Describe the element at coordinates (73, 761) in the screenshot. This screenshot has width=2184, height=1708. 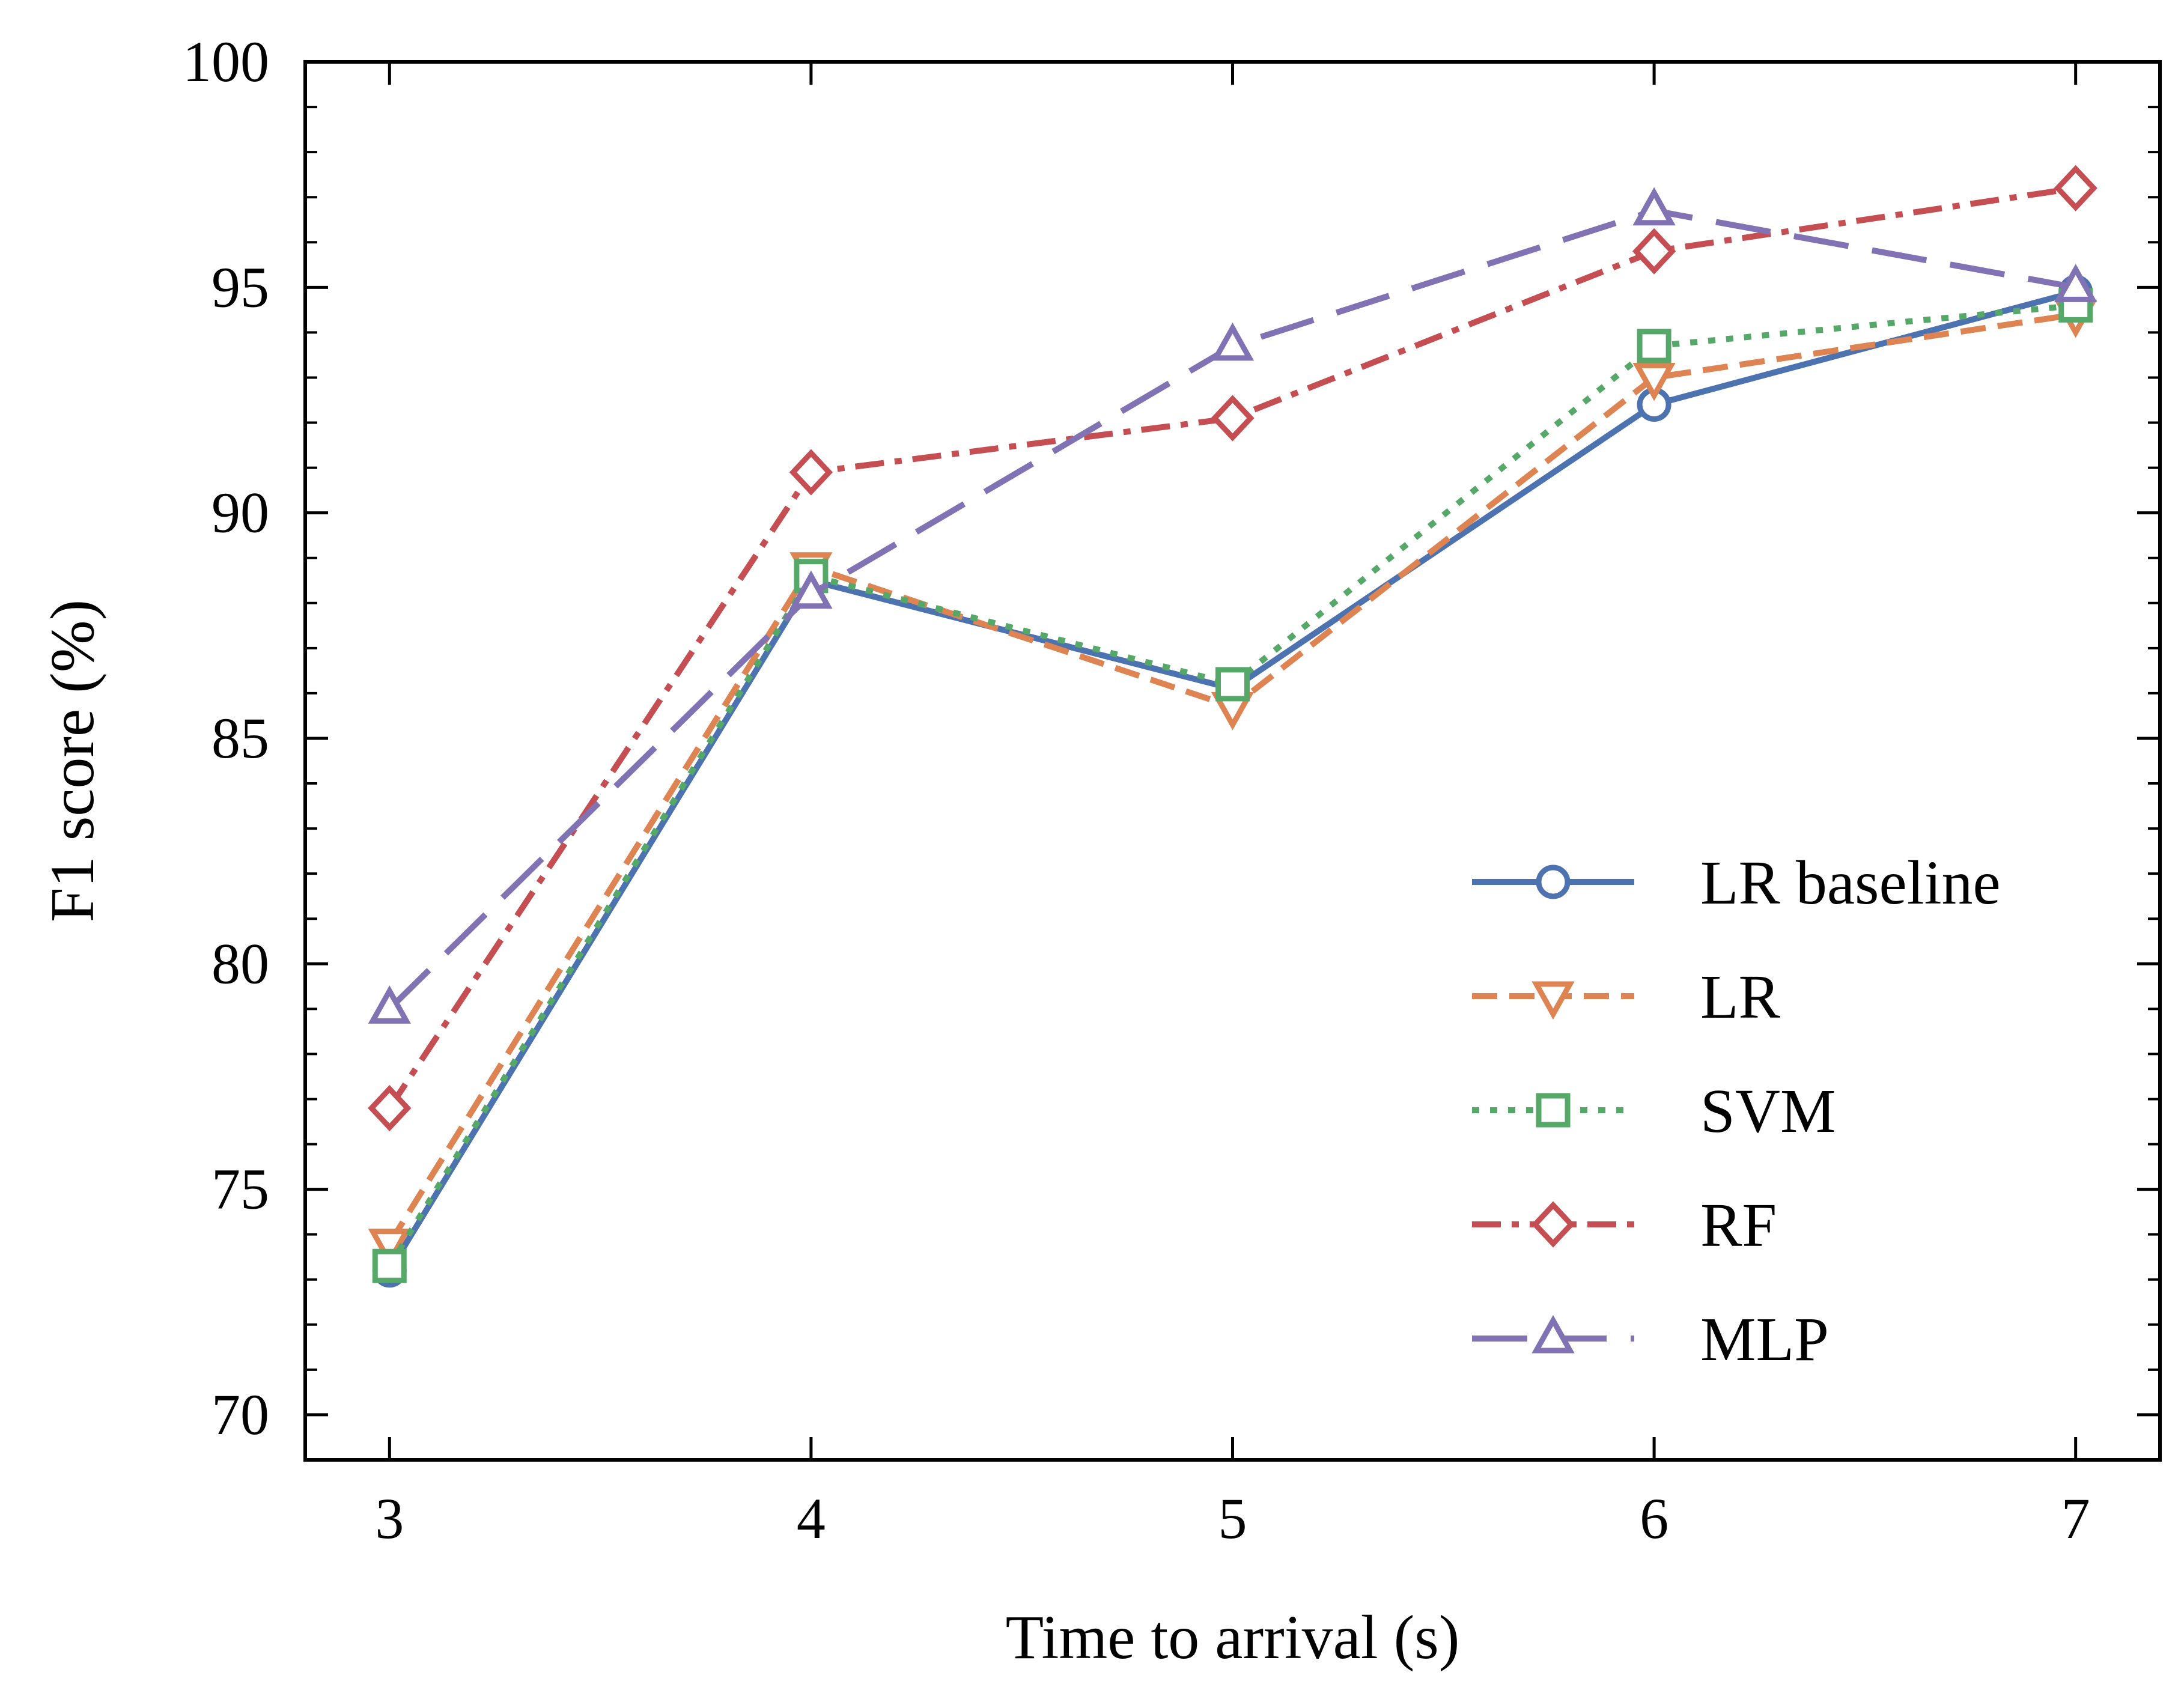
I see `y-axis-title: F1 score (%)` at that location.